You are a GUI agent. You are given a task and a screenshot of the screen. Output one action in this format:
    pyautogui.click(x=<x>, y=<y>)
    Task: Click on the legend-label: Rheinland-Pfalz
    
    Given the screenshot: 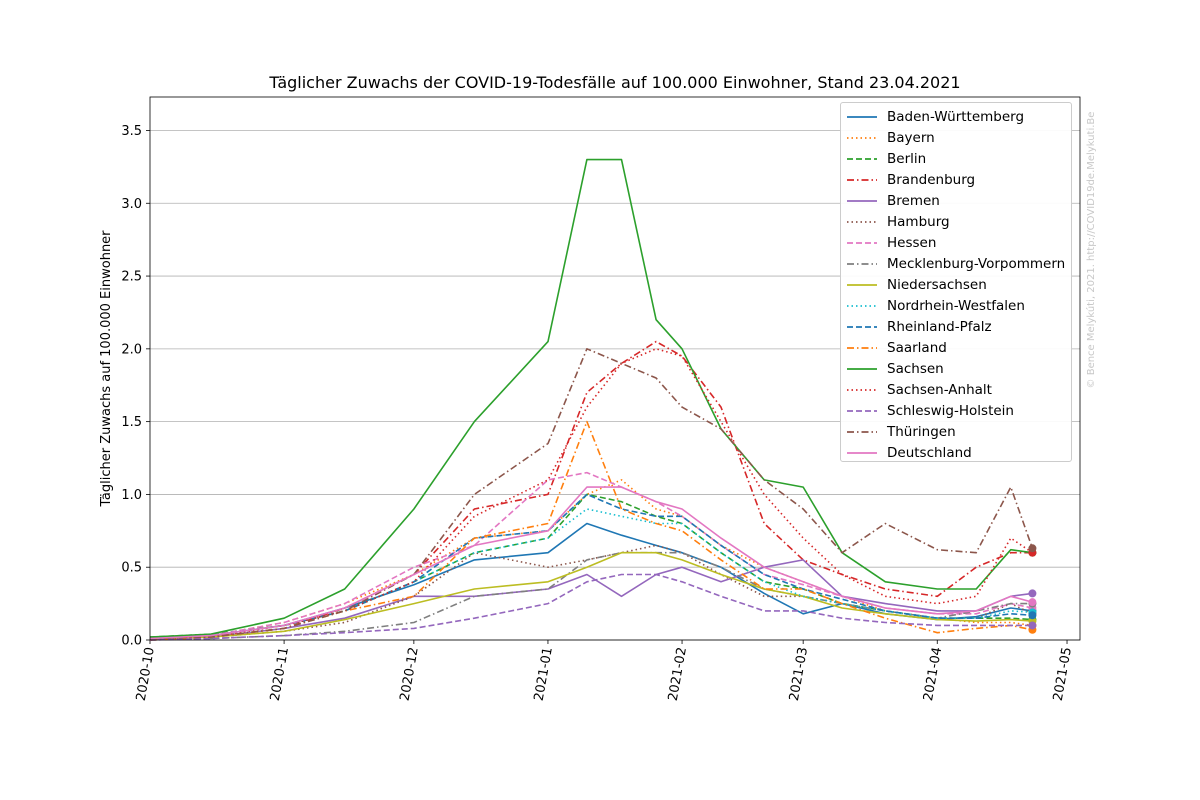 What is the action you would take?
    pyautogui.click(x=939, y=326)
    